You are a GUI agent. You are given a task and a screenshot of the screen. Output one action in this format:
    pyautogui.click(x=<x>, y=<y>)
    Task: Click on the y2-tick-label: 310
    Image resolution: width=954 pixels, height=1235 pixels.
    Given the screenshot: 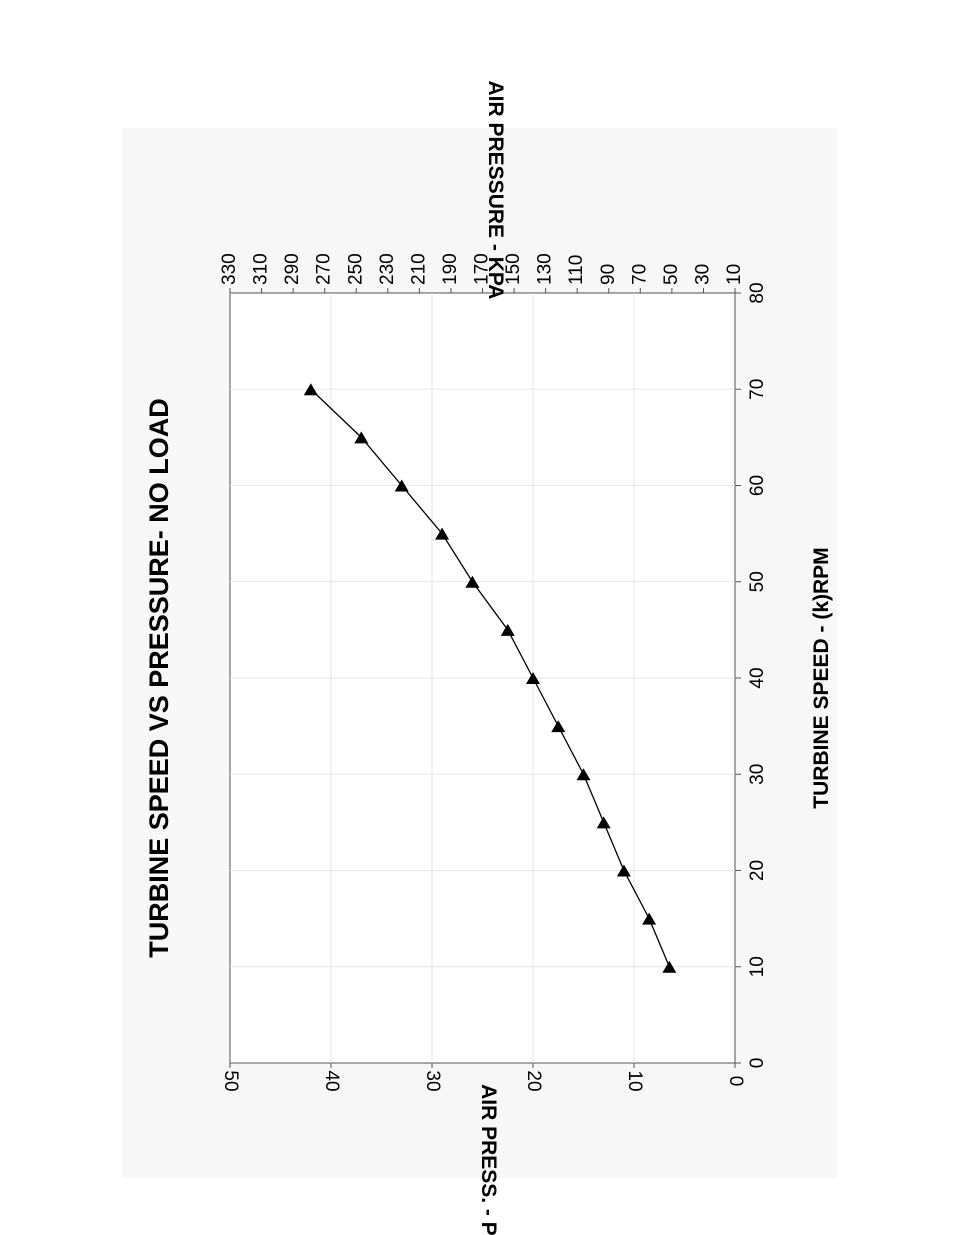 What is the action you would take?
    pyautogui.click(x=261, y=269)
    